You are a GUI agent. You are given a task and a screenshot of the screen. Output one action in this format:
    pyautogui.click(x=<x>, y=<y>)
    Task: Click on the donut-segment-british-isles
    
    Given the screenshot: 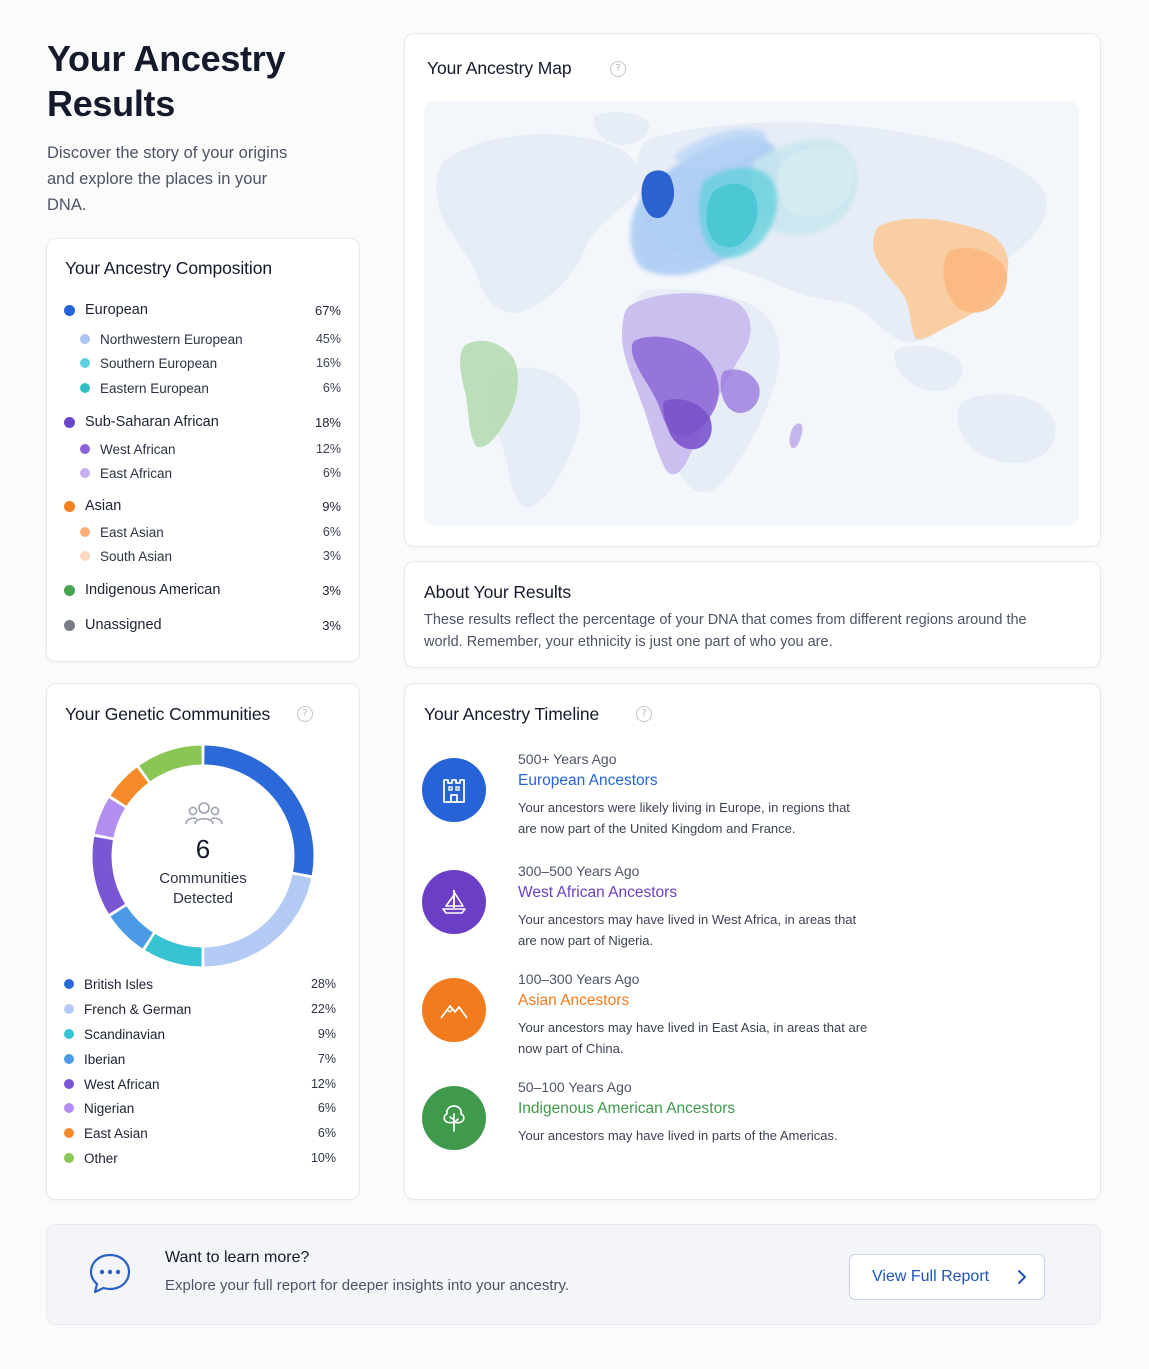 What is the action you would take?
    pyautogui.click(x=259, y=810)
    